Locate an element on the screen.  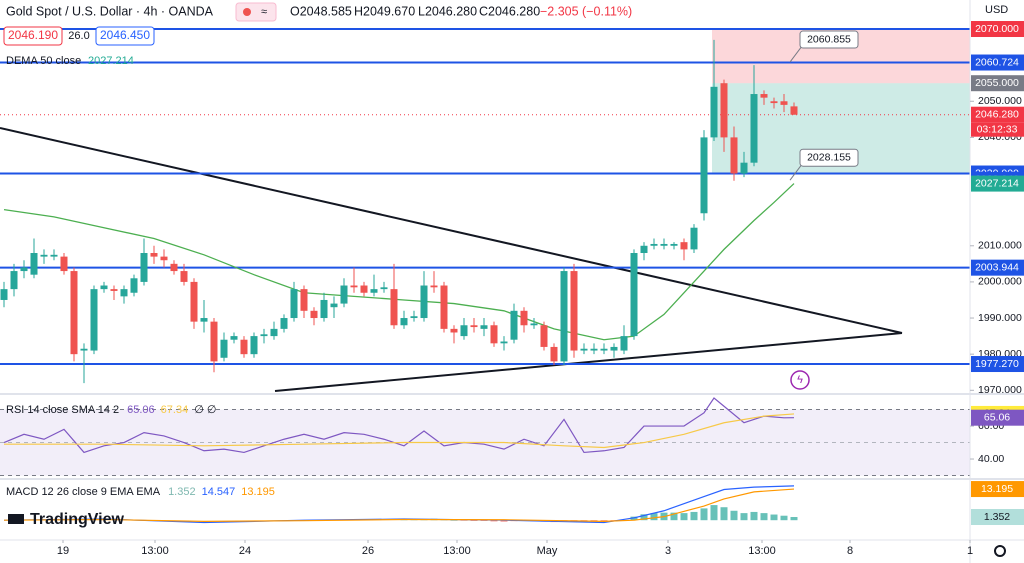
countdown-label: 03:12:33 is located at coordinates (997, 129).